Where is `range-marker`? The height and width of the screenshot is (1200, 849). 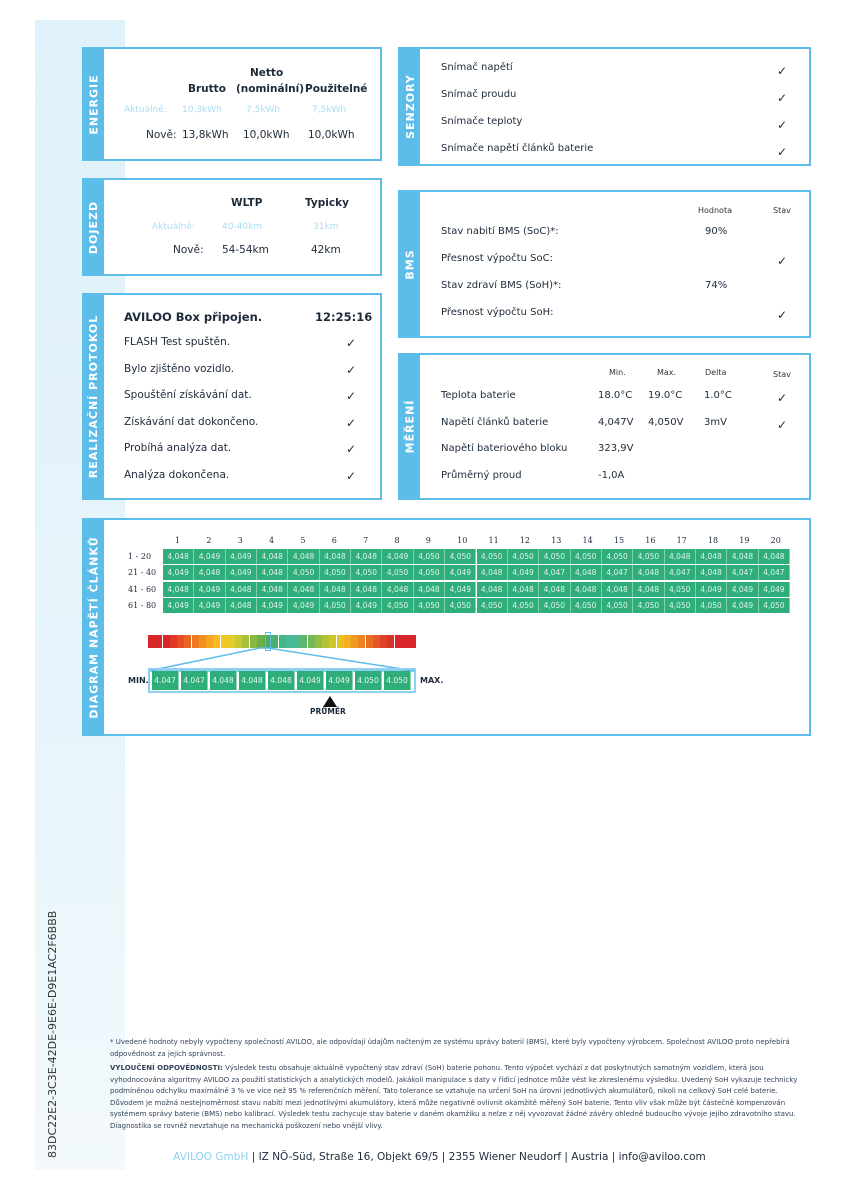 range-marker is located at coordinates (268, 641).